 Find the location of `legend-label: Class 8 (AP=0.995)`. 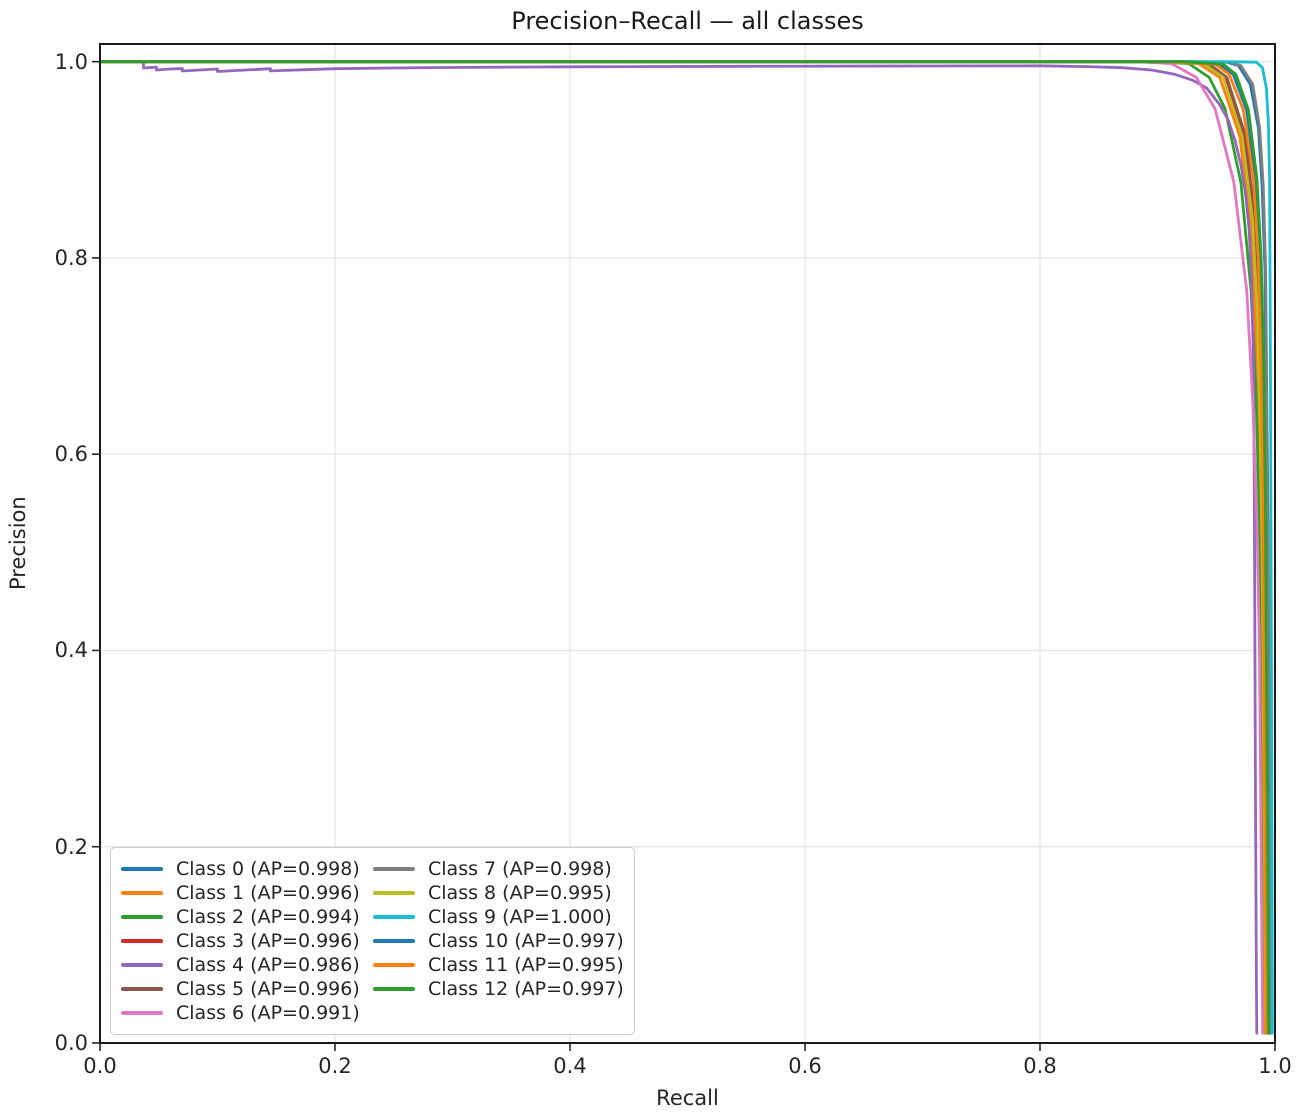

legend-label: Class 8 (AP=0.995) is located at coordinates (520, 893).